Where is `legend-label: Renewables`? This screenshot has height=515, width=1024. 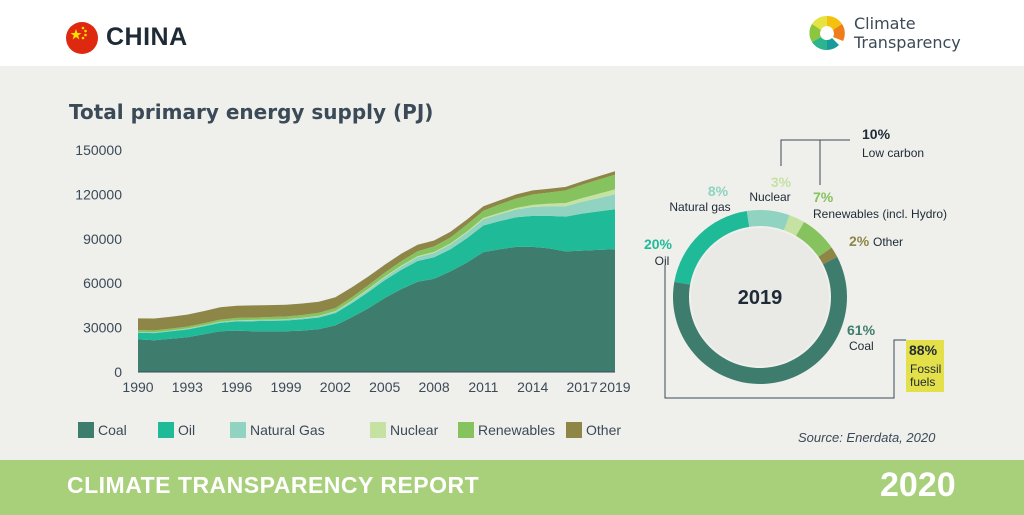 legend-label: Renewables is located at coordinates (517, 430).